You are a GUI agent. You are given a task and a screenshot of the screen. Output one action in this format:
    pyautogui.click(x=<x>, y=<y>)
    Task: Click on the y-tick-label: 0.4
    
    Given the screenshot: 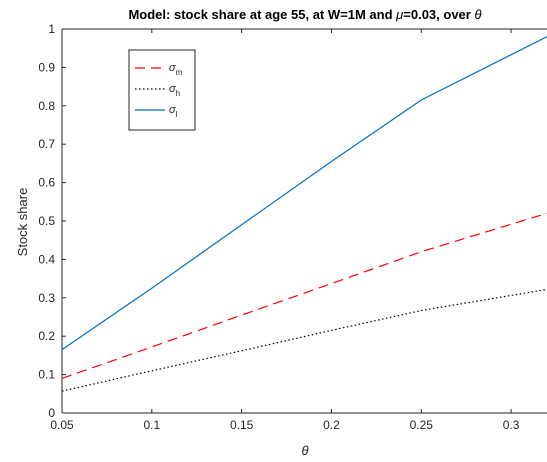 What is the action you would take?
    pyautogui.click(x=46, y=259)
    